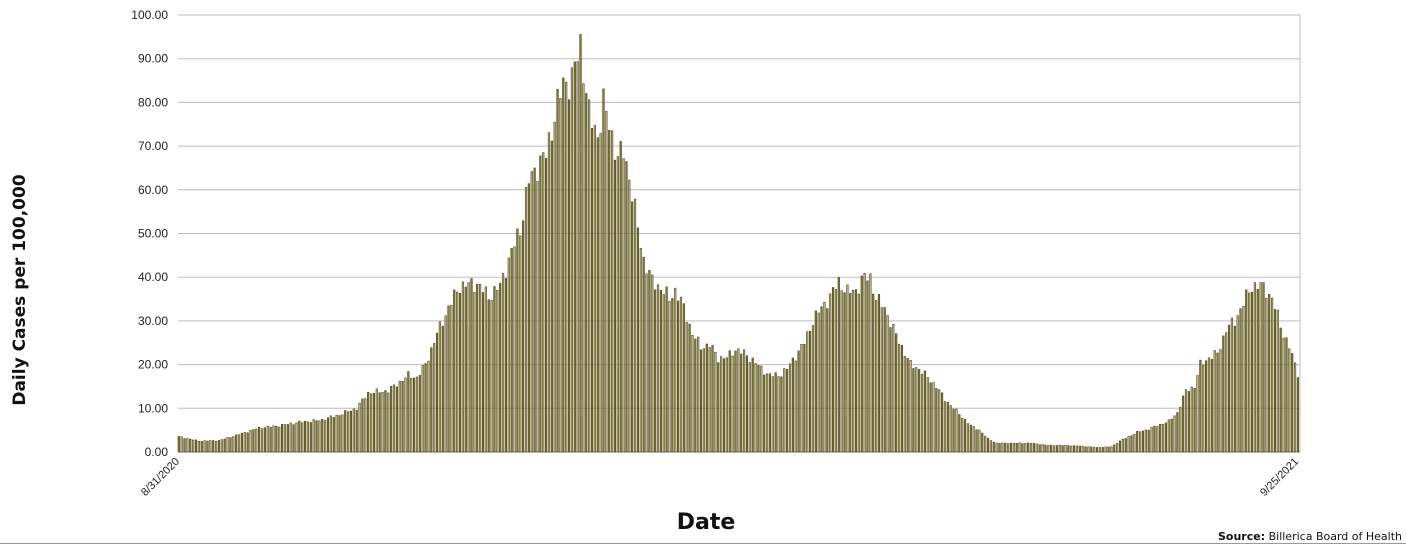 The image size is (1406, 546). Describe the element at coordinates (735, 401) in the screenshot. I see `bar: 3/13/2021` at that location.